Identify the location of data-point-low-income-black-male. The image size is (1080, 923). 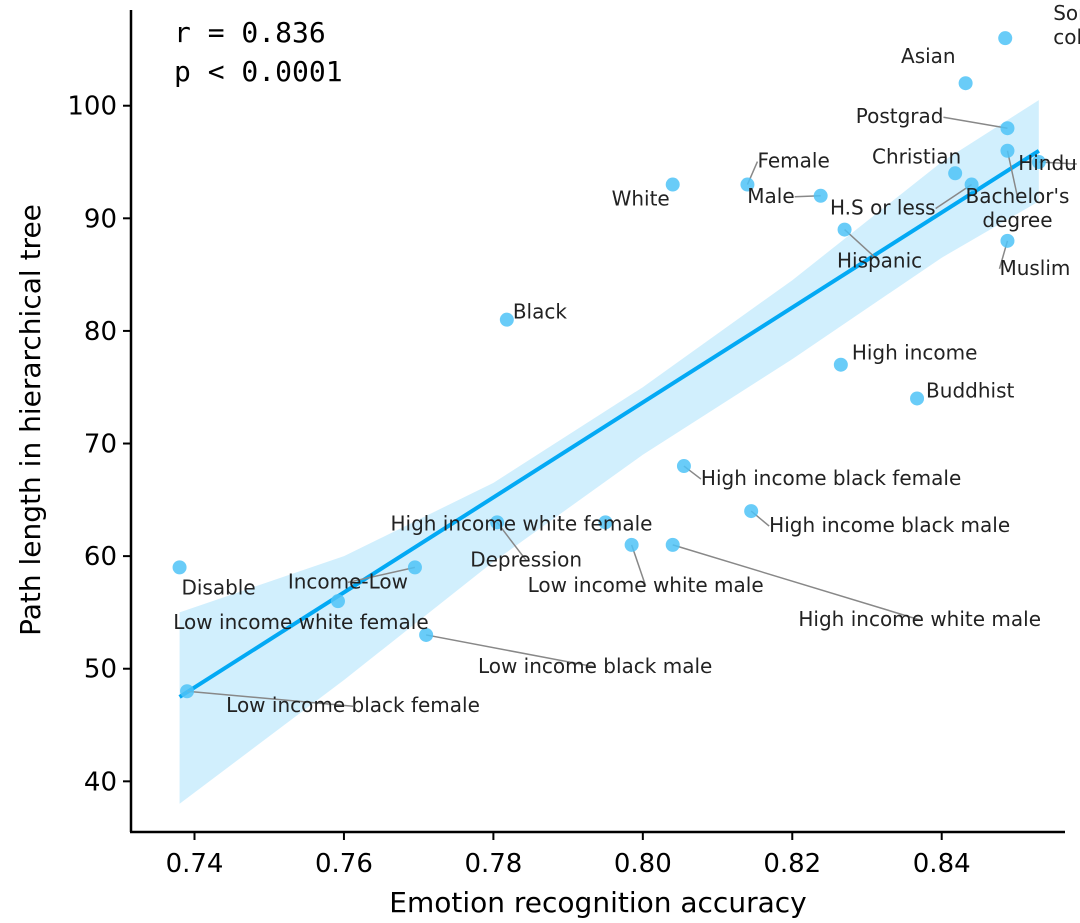
(426, 634).